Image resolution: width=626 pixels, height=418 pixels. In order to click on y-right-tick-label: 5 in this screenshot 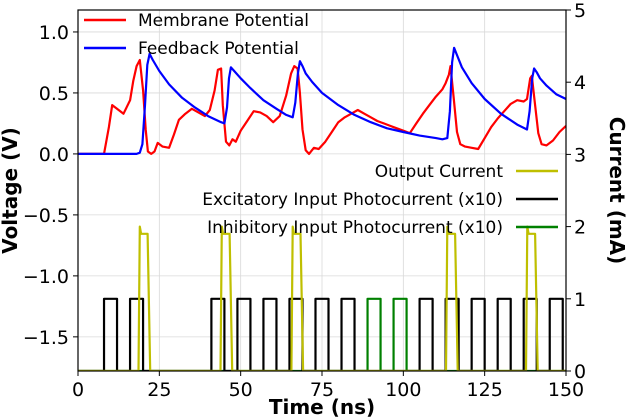, I will do `click(580, 11)`.